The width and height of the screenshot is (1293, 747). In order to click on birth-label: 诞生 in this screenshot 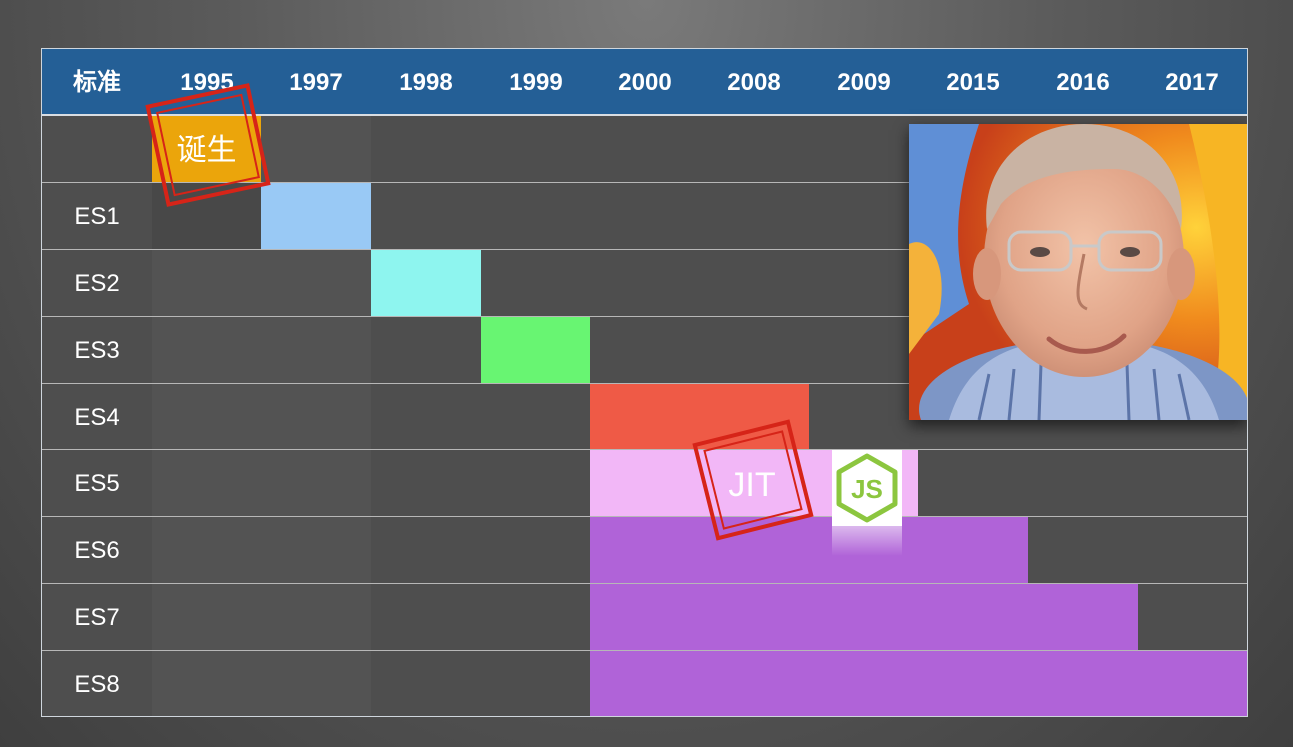, I will do `click(206, 150)`.